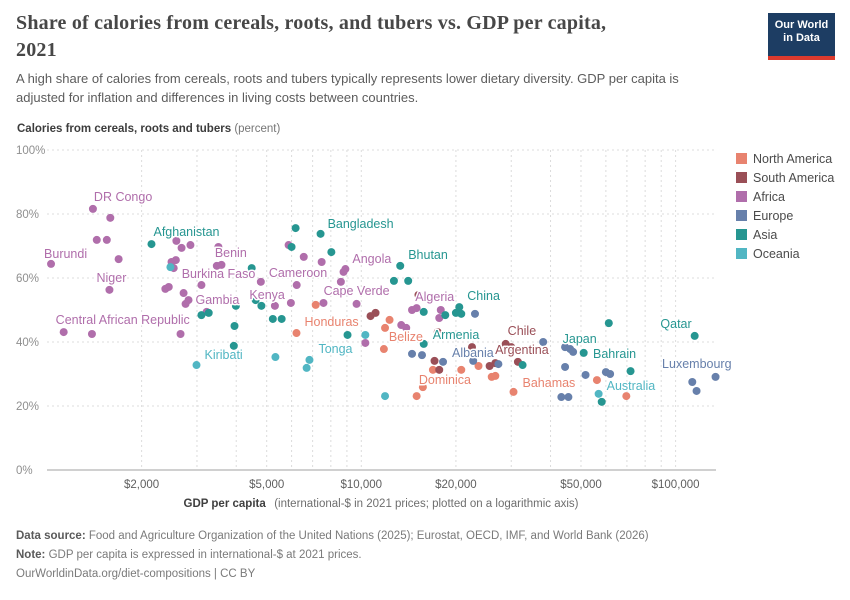 This screenshot has width=850, height=600. Describe the element at coordinates (331, 322) in the screenshot. I see `country-label-honduras: Honduras` at that location.